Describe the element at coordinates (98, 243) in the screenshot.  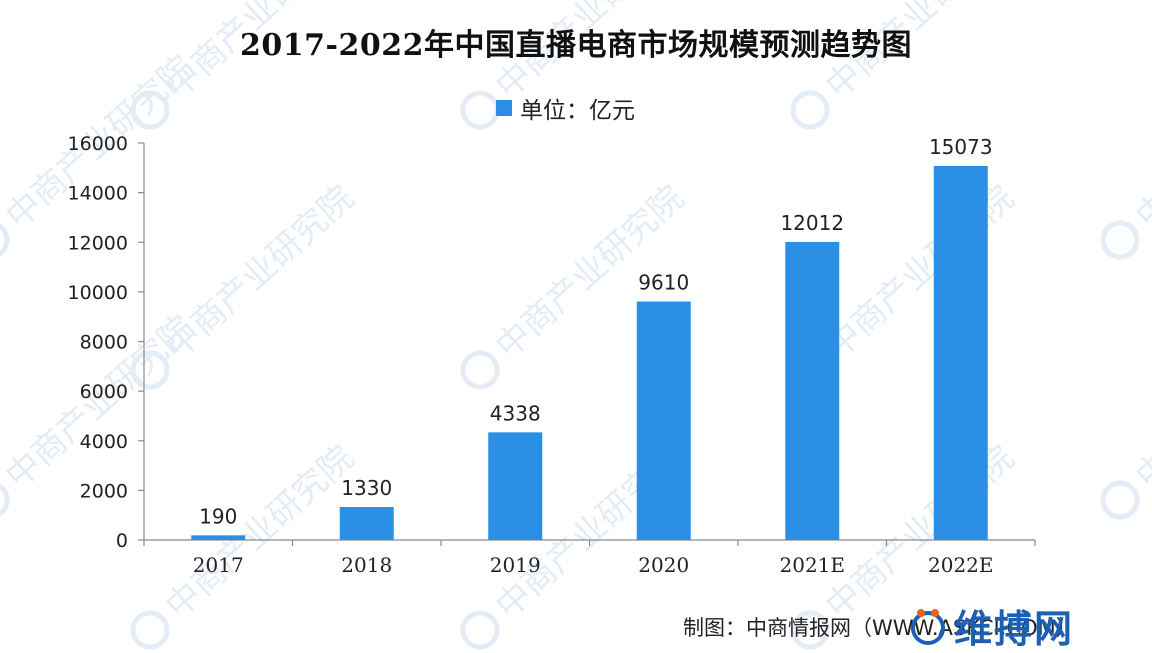
I see `y-tick-label: 12000` at that location.